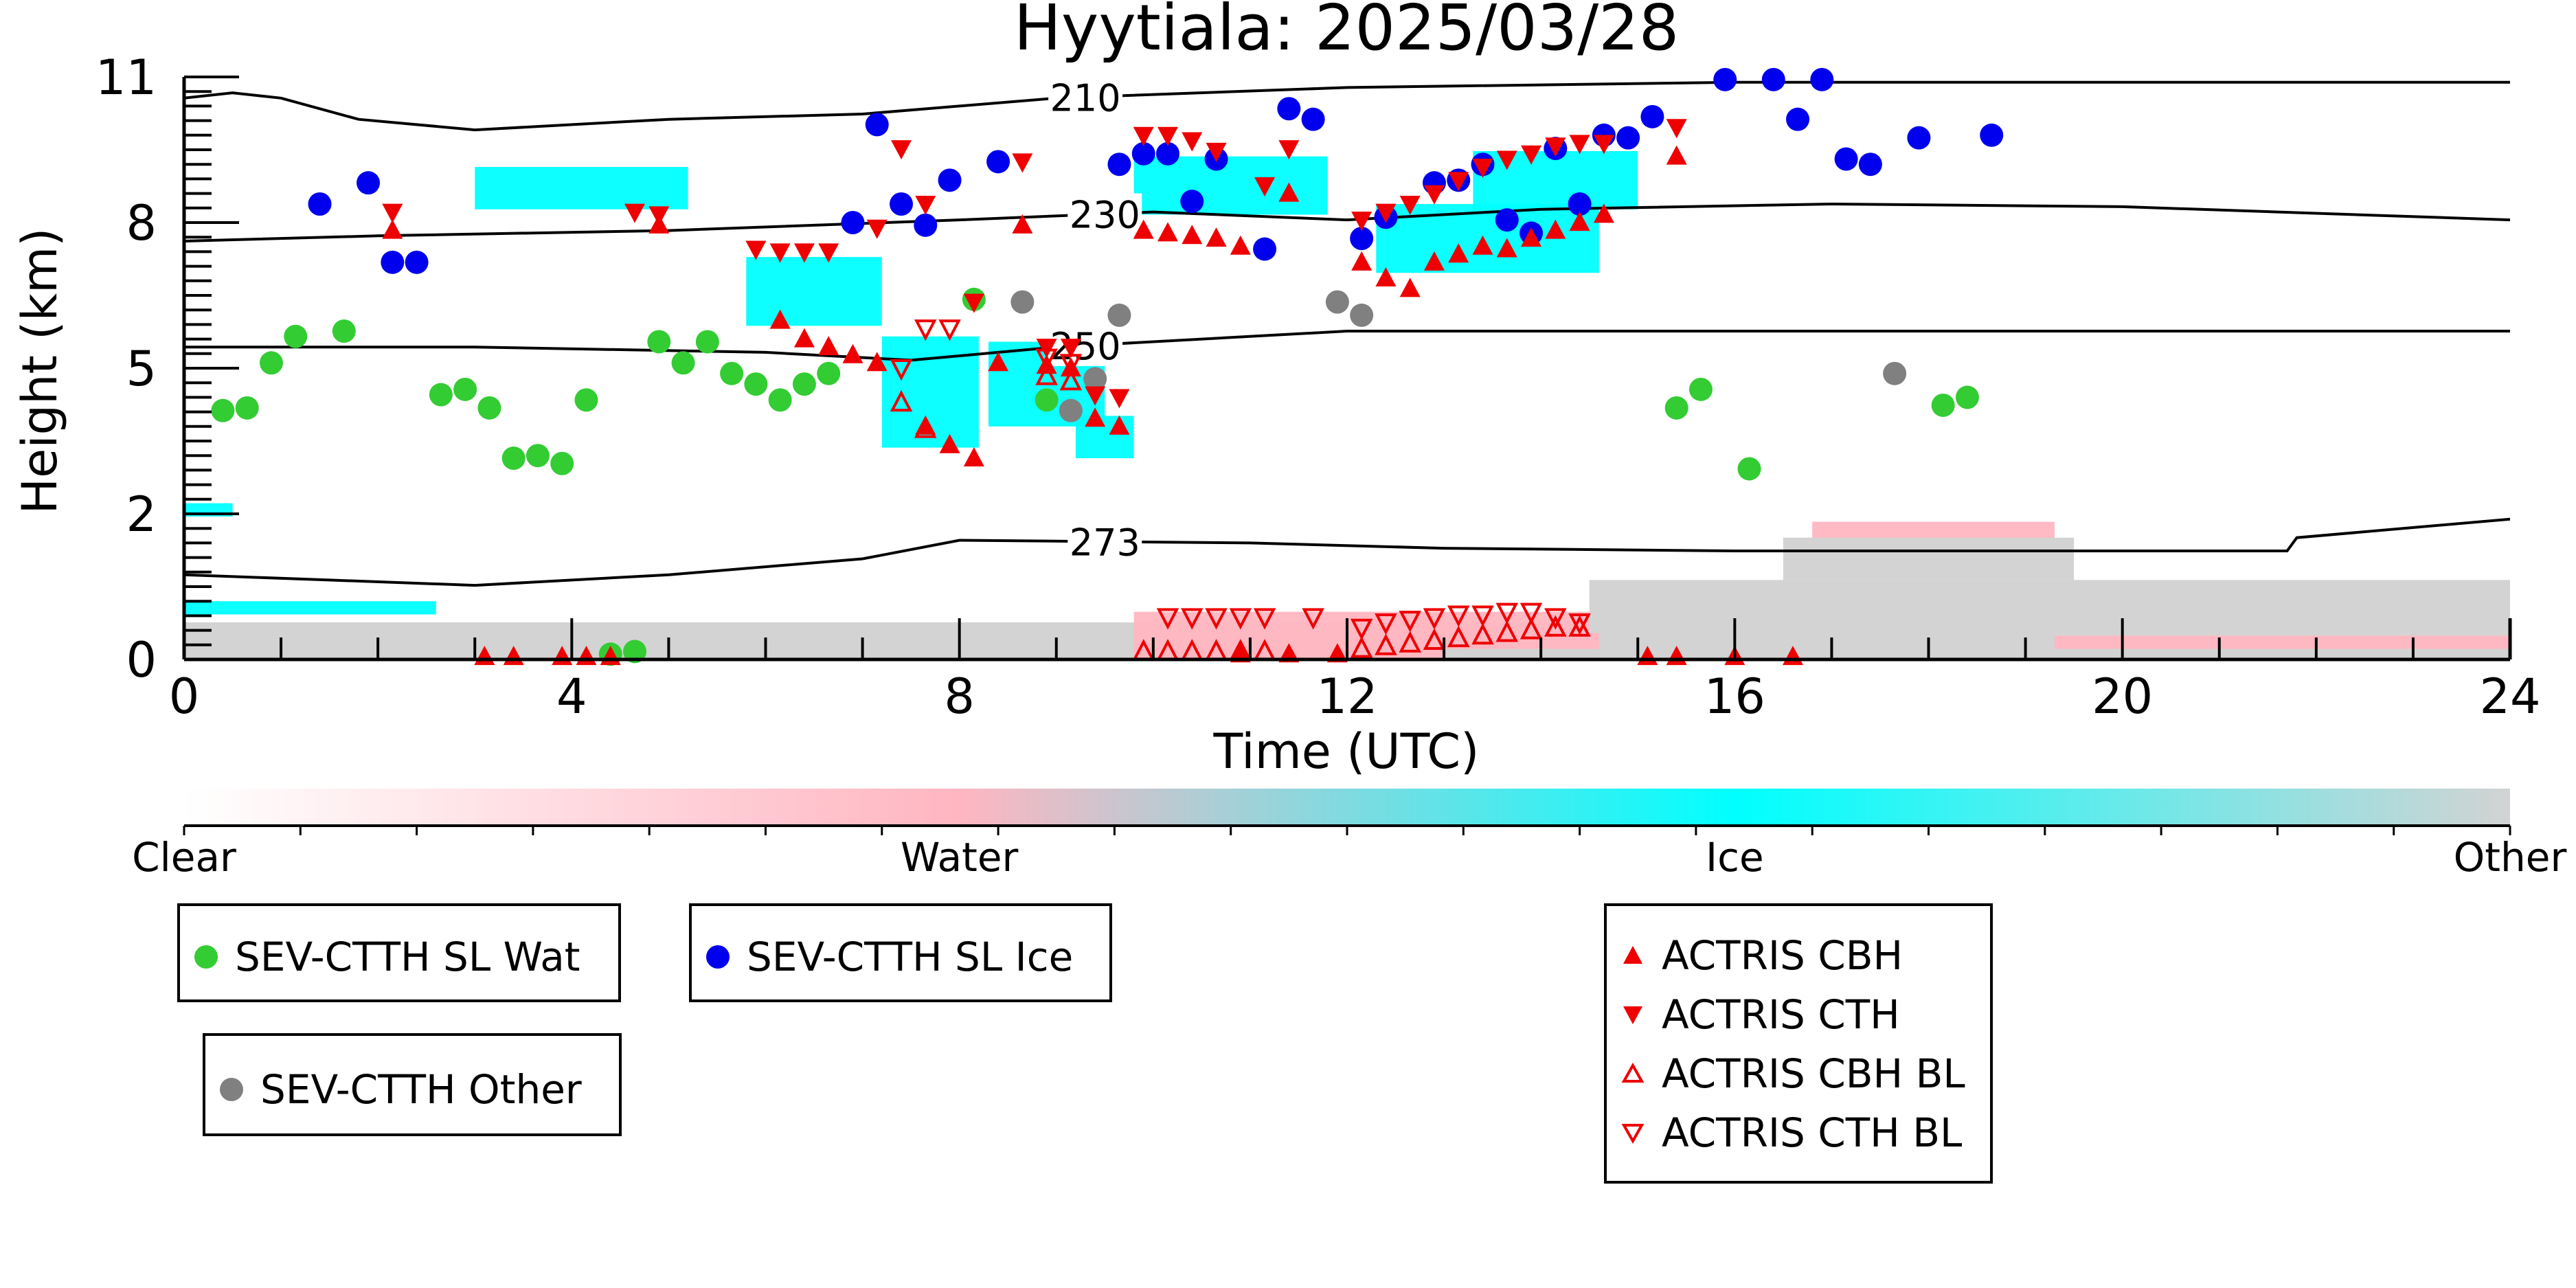 The image size is (2576, 1288). I want to click on legend-label-sev-wat: SEV-CTTH SL Wat, so click(407, 957).